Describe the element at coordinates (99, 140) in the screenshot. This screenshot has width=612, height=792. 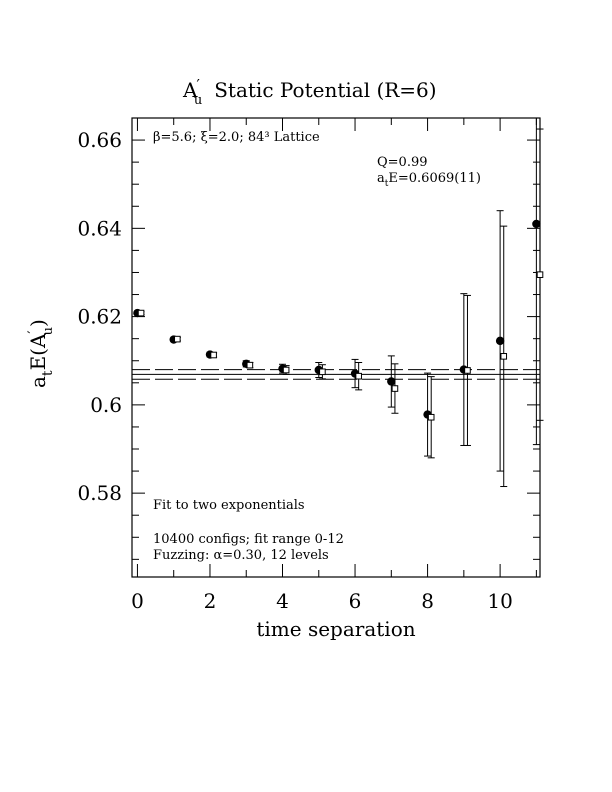
I see `y-tick-label: 0.66` at that location.